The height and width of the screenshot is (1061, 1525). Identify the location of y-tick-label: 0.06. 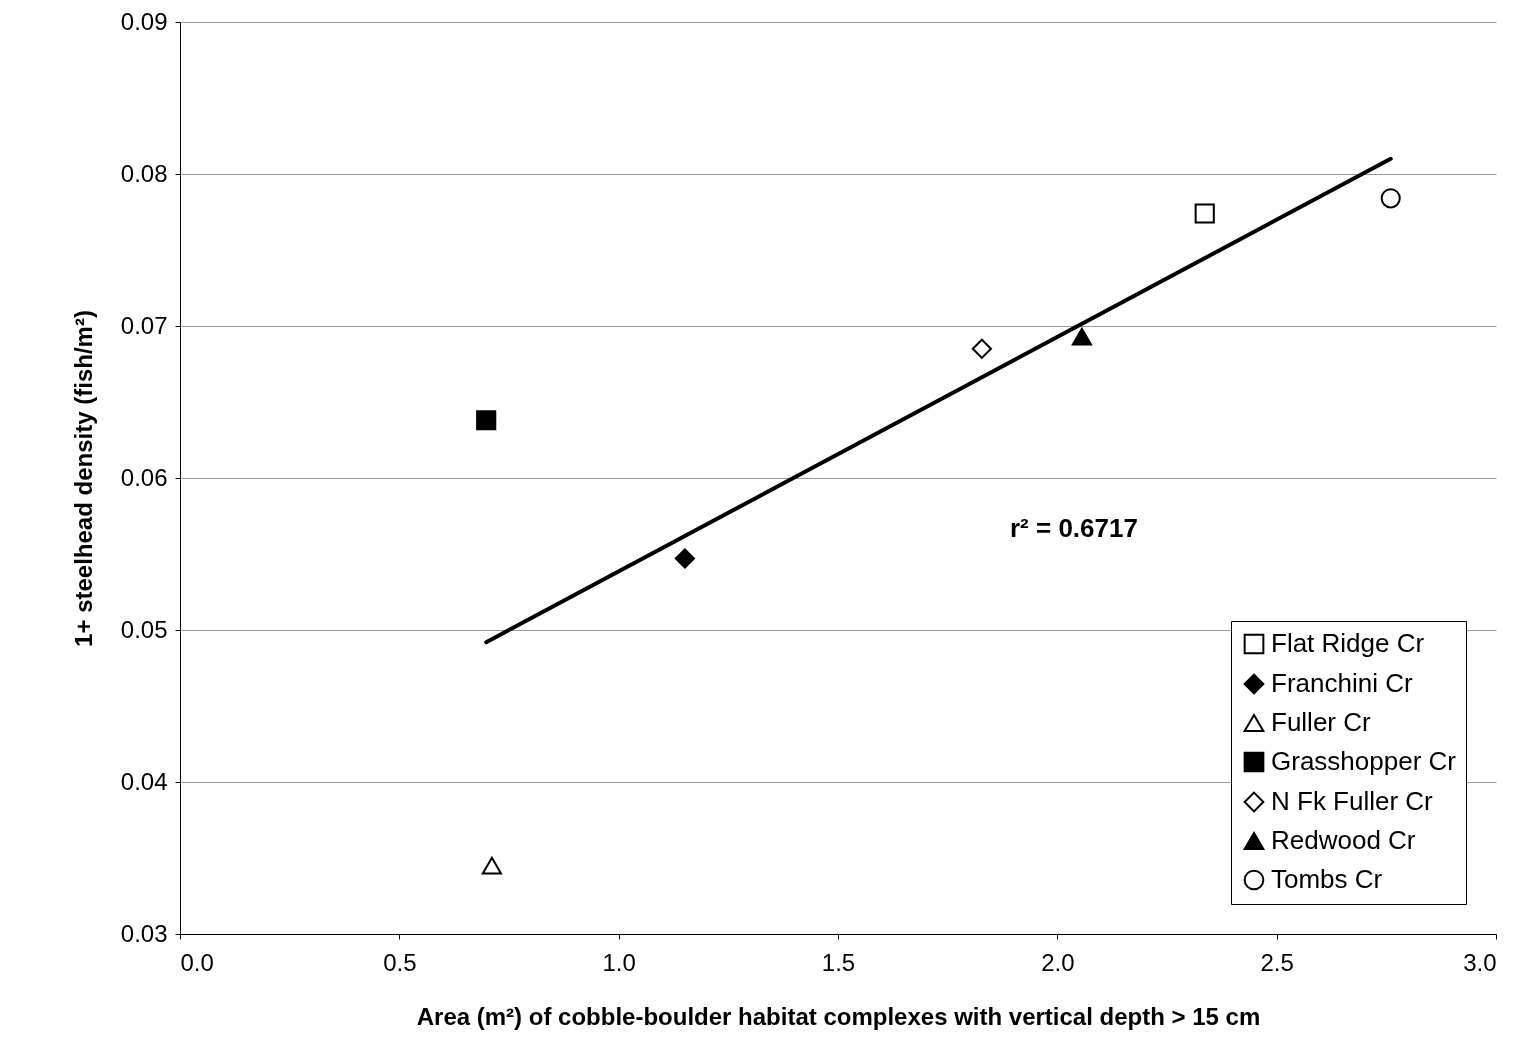
(144, 477).